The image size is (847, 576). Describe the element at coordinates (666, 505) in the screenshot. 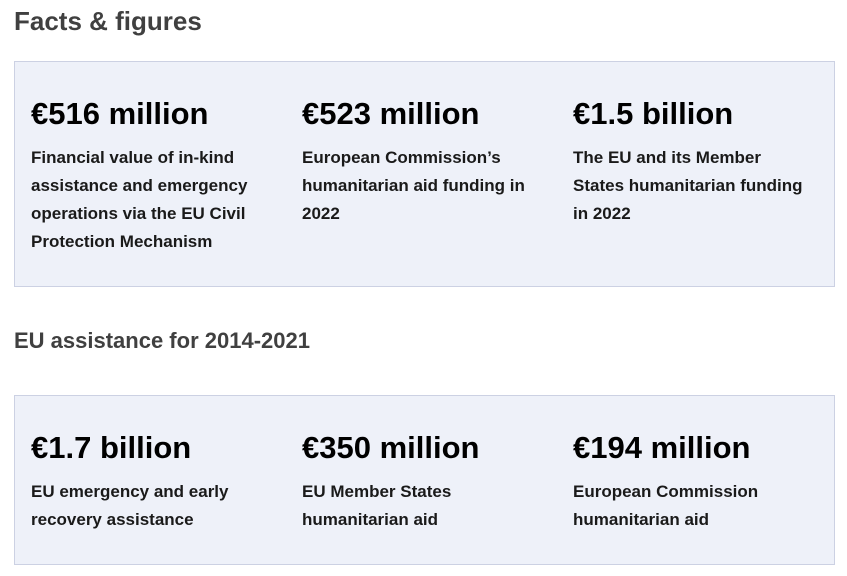

I see `stat-description: European Commission humanitarian aid` at that location.